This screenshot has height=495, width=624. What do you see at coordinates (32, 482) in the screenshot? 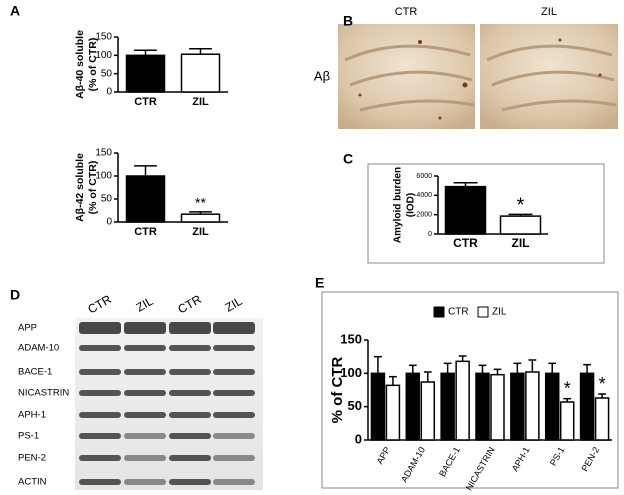
I see `row-label: ACTIN` at bounding box center [32, 482].